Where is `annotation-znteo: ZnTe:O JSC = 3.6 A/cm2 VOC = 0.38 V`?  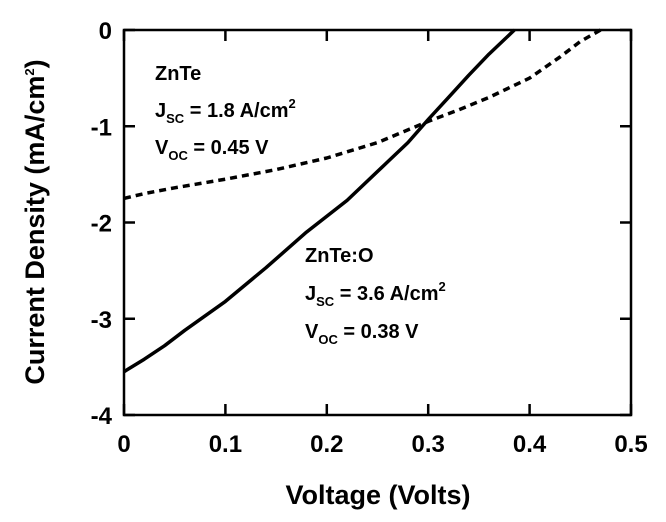
annotation-znteo: ZnTe:O JSC = 3.6 A/cm2 VOC = 0.38 V is located at coordinates (375, 296).